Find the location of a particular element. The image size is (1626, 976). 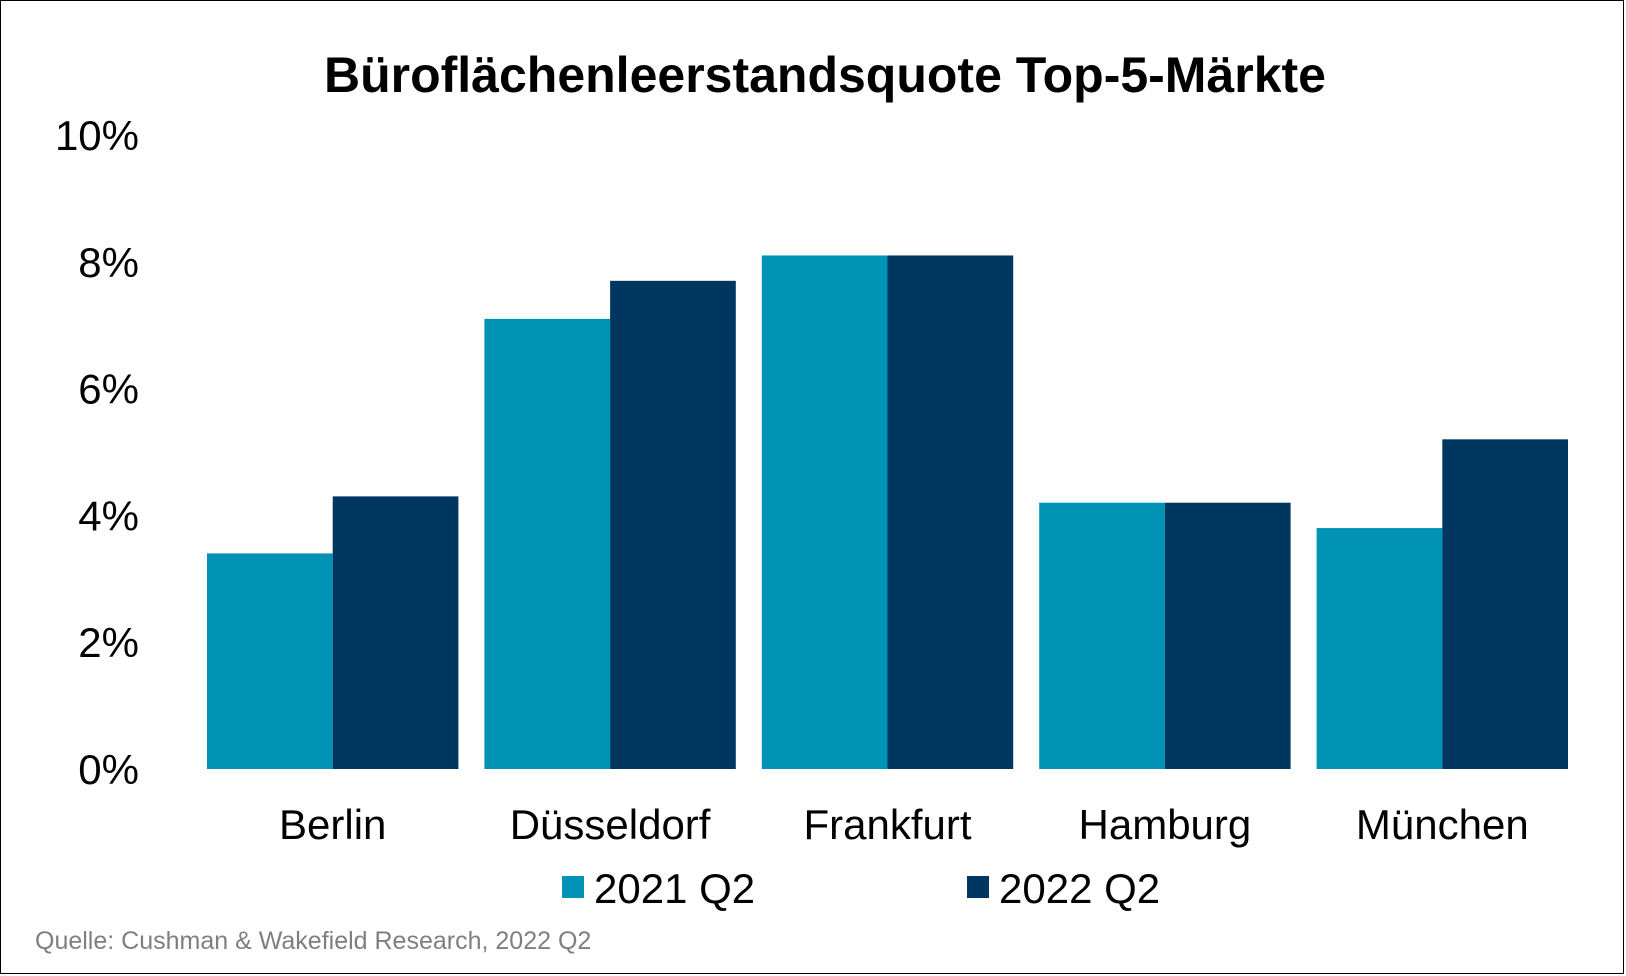

y-tick-label: 2% is located at coordinates (108, 642).